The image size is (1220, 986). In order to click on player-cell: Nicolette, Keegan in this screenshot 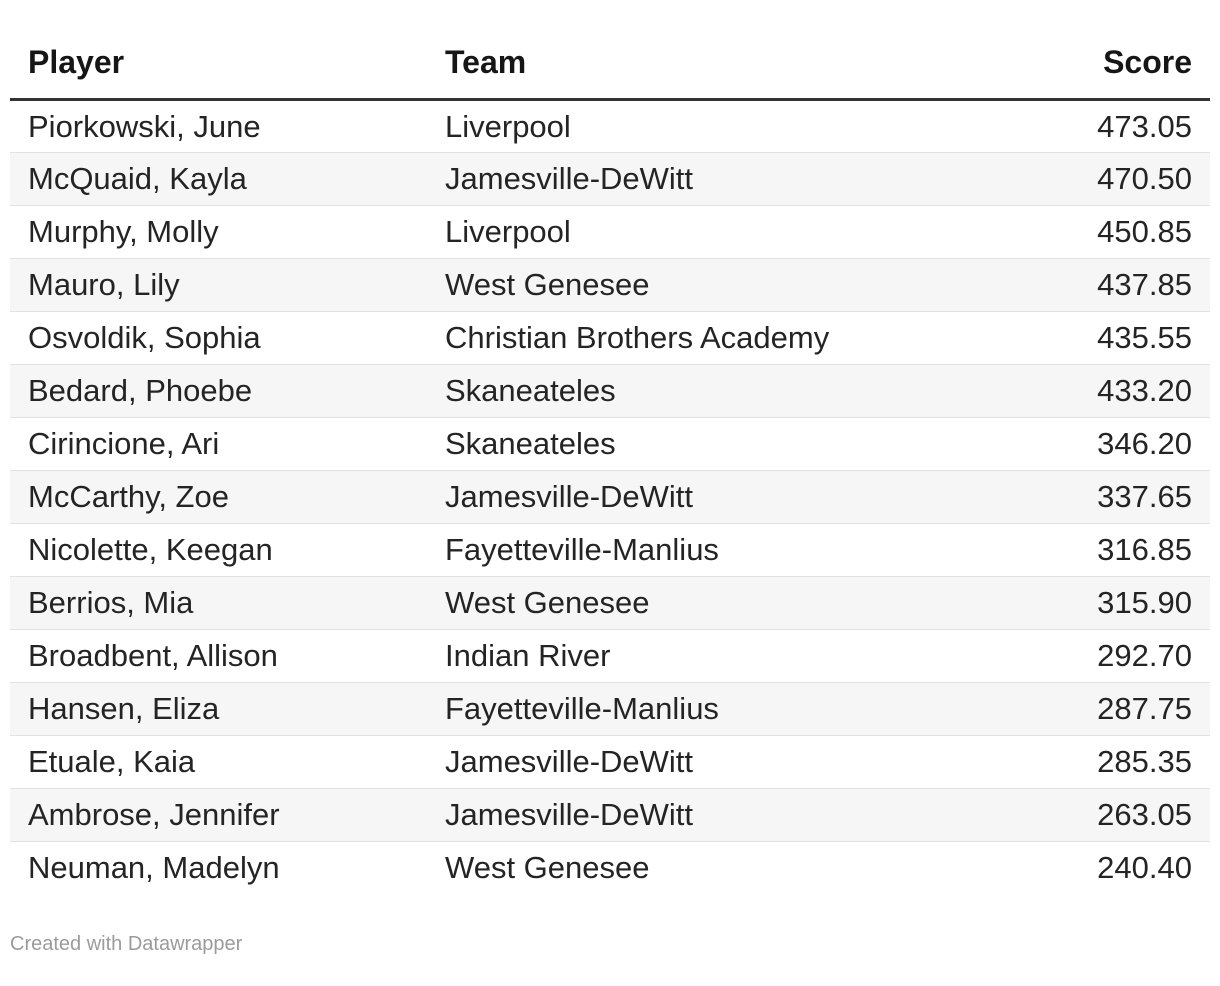, I will do `click(150, 549)`.